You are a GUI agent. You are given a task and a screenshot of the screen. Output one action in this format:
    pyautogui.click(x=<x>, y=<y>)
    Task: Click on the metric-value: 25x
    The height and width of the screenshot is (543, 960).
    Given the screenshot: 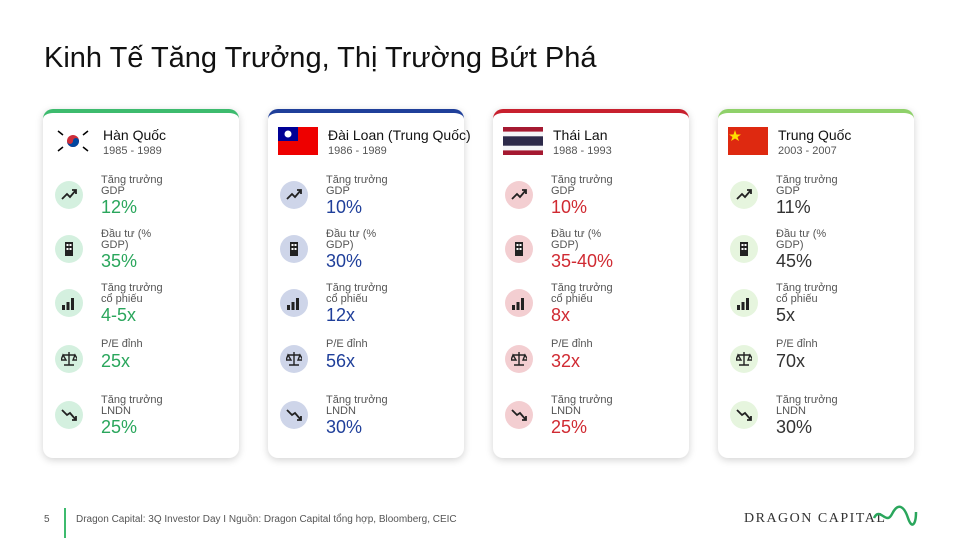 What is the action you would take?
    pyautogui.click(x=116, y=361)
    